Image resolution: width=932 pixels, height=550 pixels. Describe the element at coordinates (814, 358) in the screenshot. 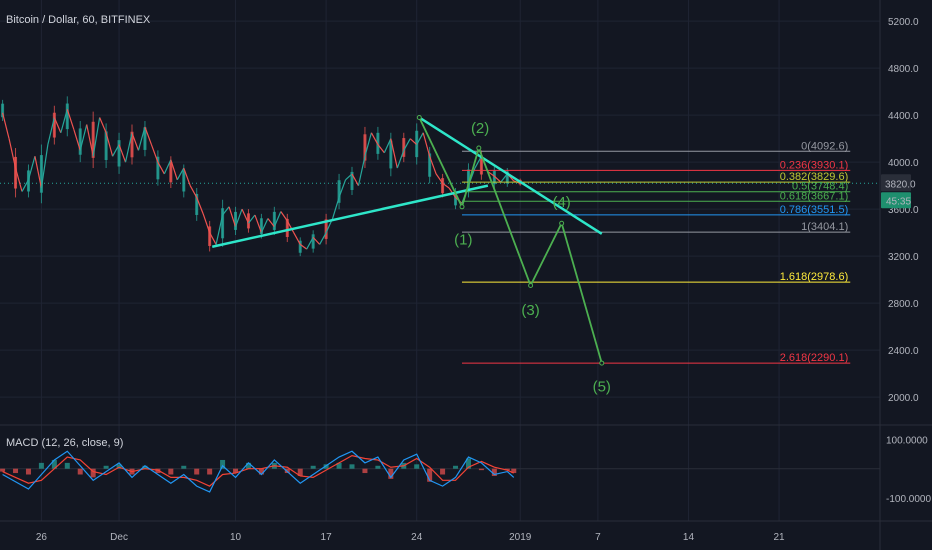

I see `fib-level-label: 2.618(2290.1)` at that location.